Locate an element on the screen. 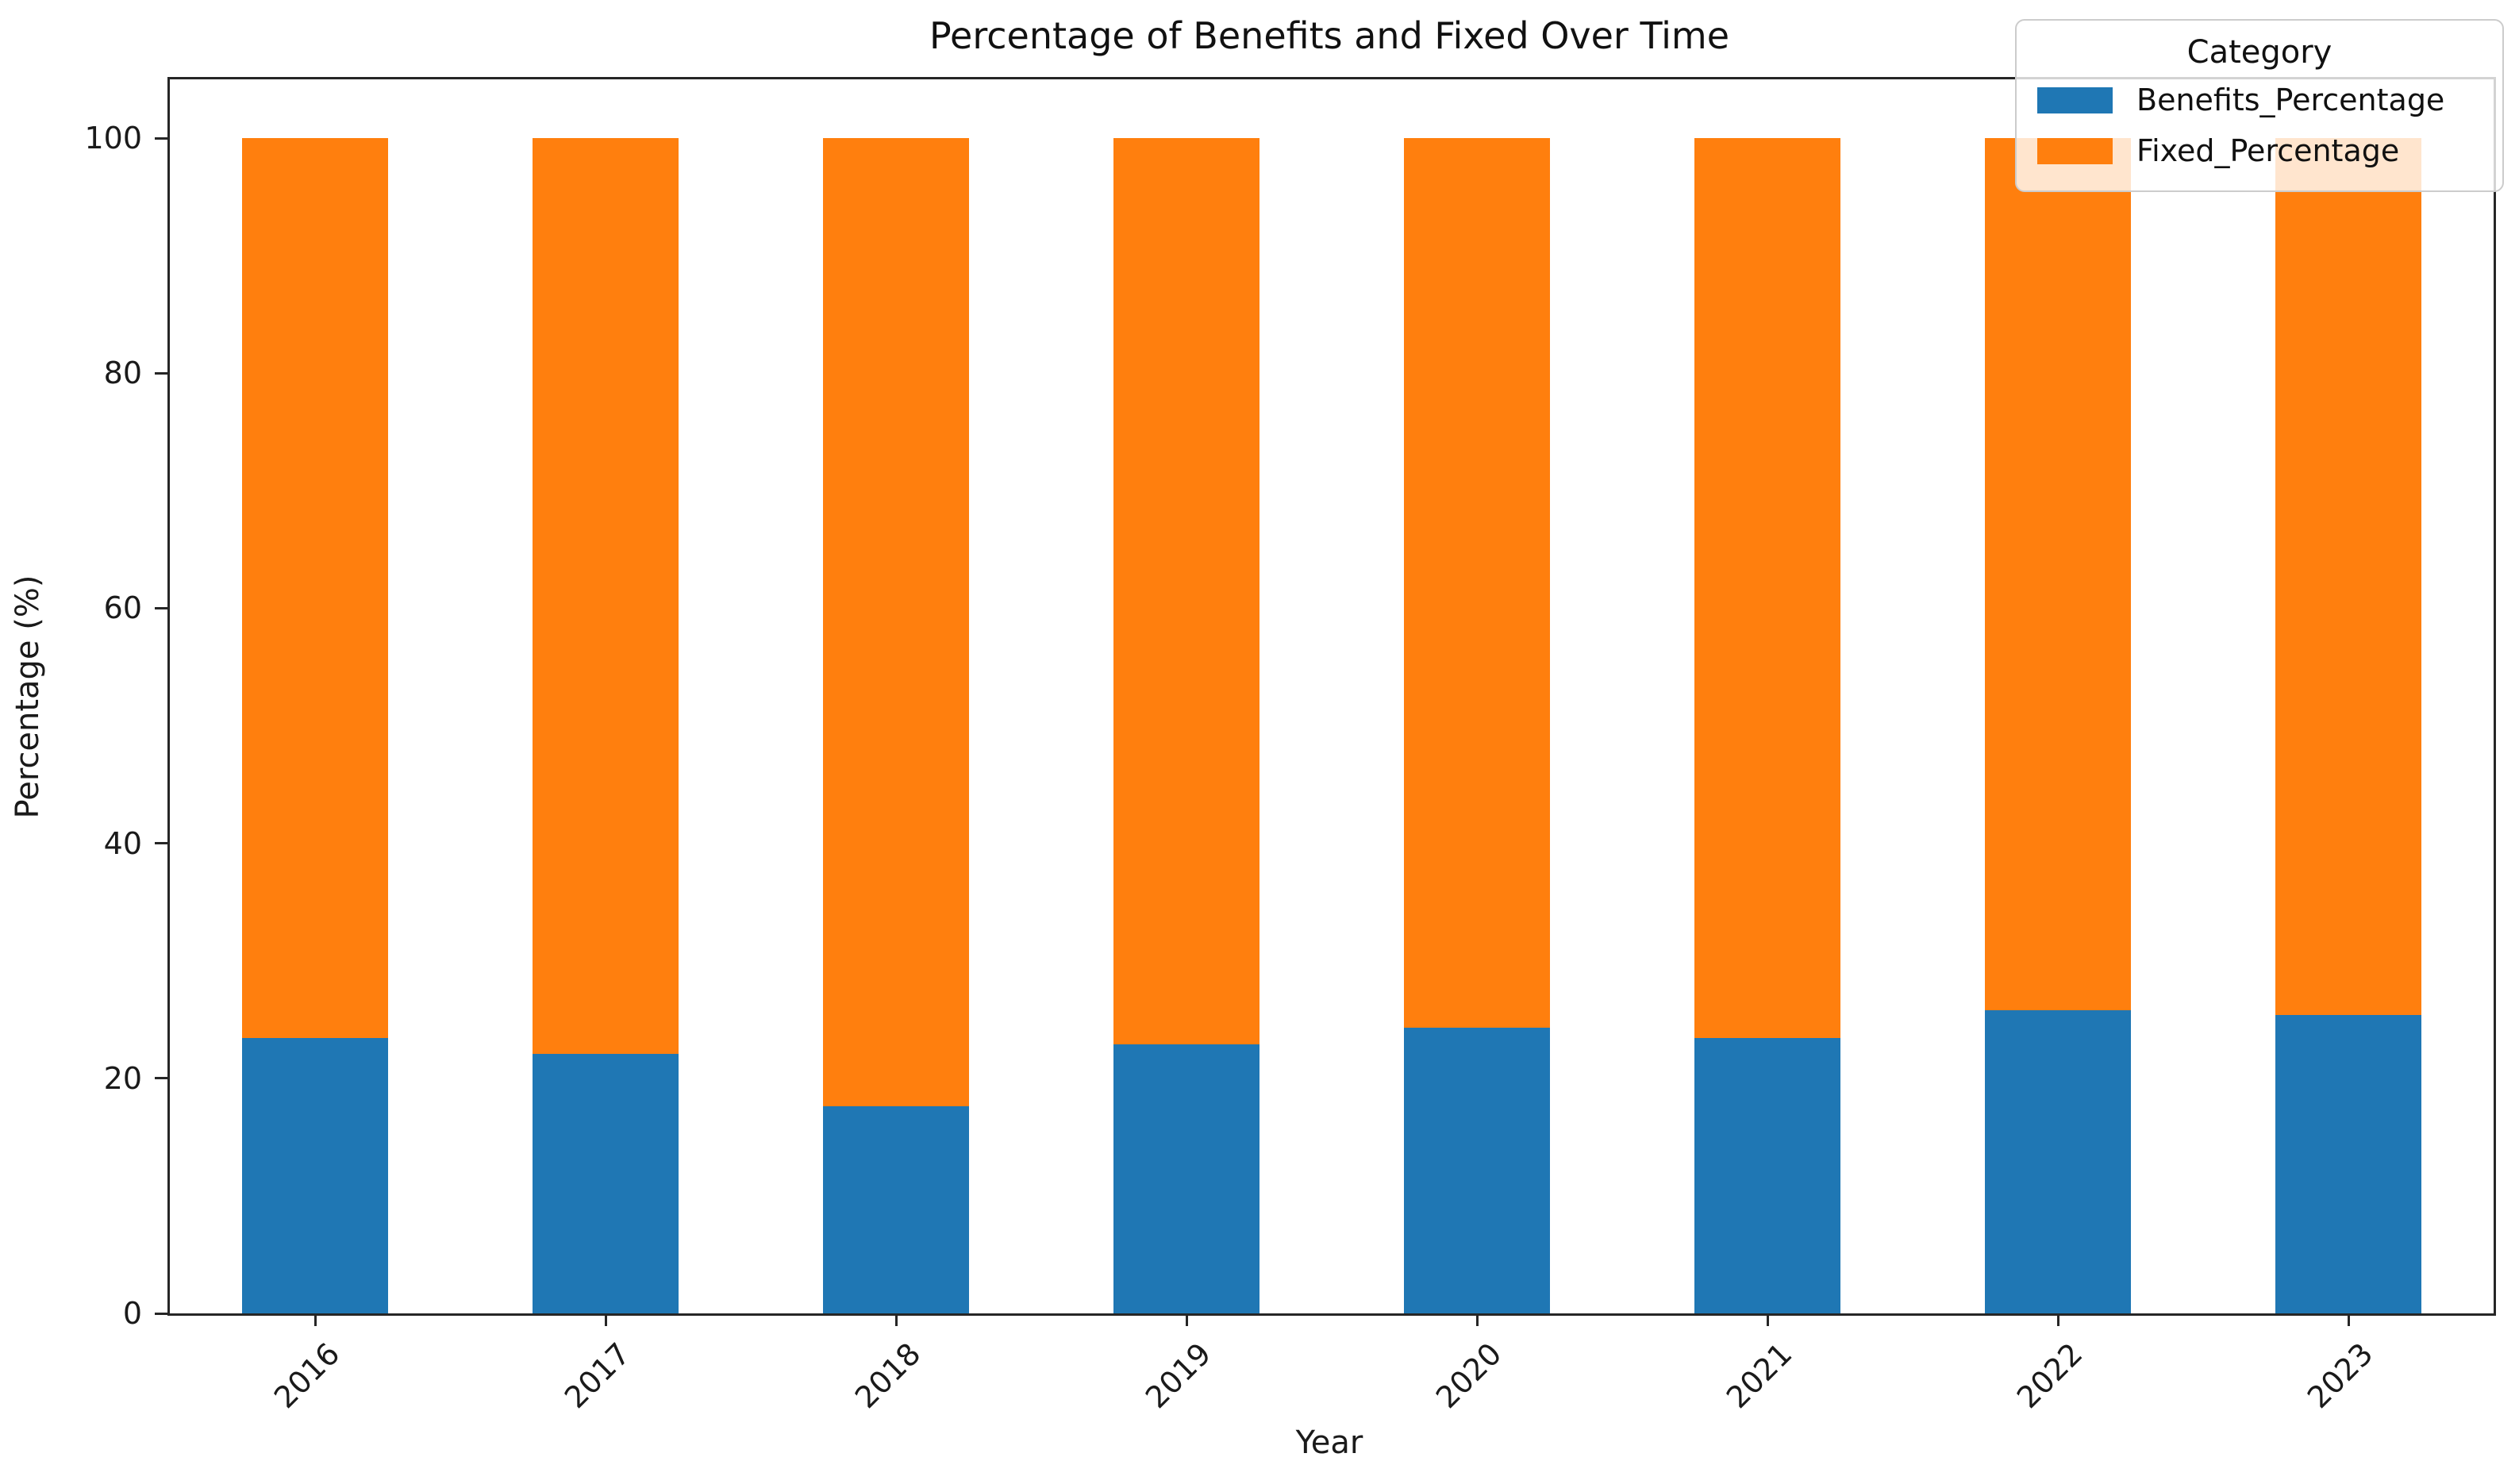 The image size is (2519, 1484). bar-2018-fixed_percentage is located at coordinates (896, 622).